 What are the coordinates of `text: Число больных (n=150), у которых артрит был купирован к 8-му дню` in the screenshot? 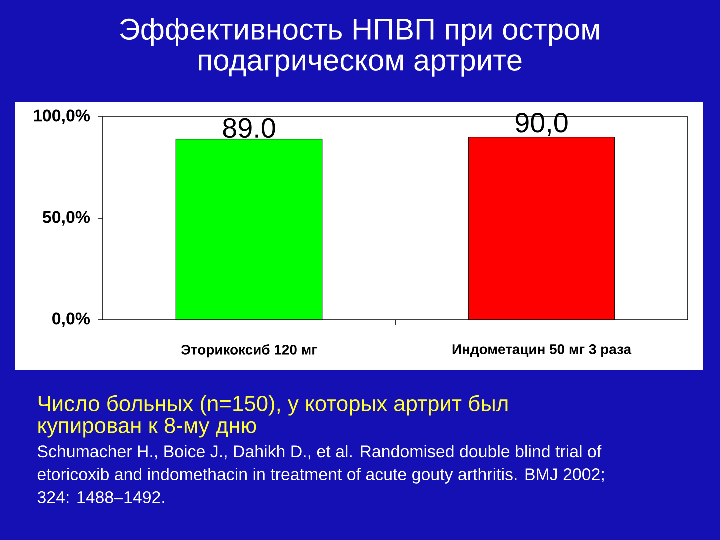 It's located at (273, 416).